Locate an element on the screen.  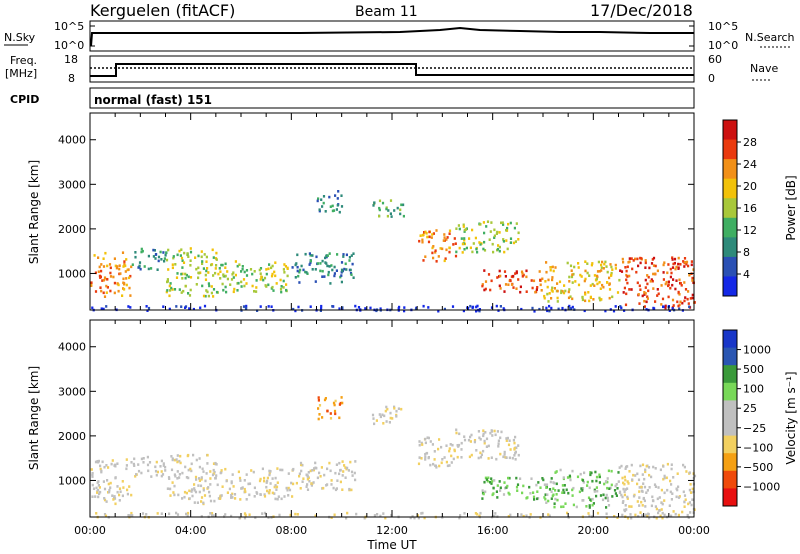
x-tick-label: 04:00 is located at coordinates (191, 530).